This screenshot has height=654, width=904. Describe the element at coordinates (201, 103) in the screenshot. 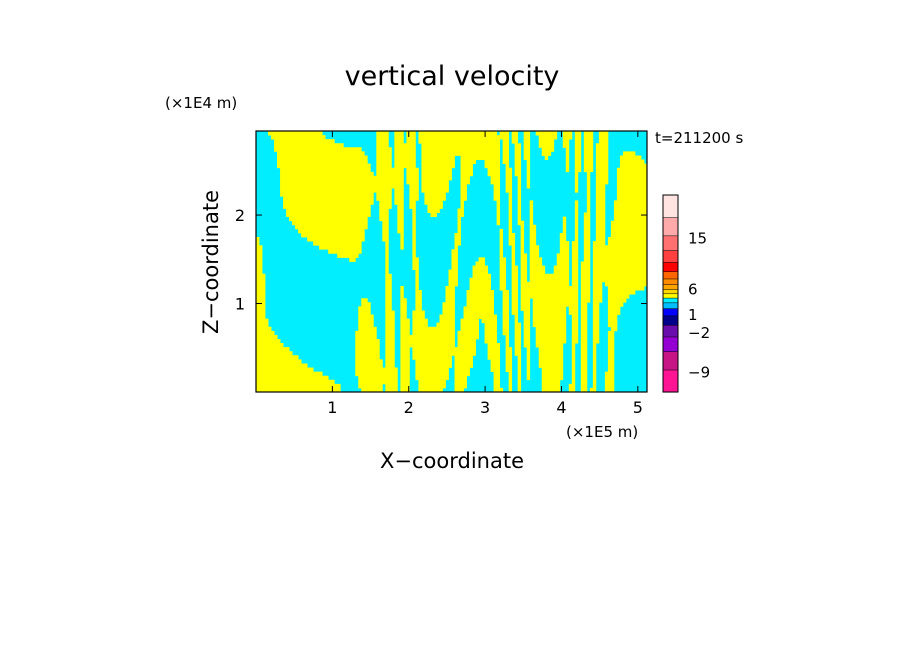

I see `y-unit-label: (×1E4 m)` at that location.